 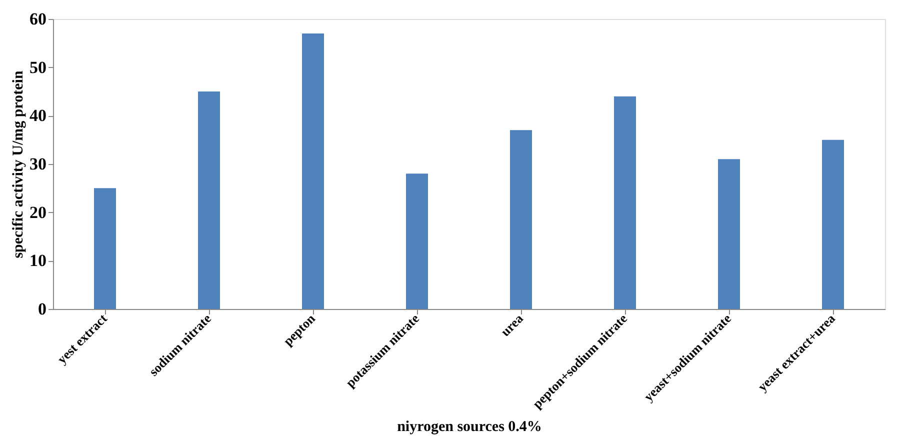 What do you see at coordinates (38, 212) in the screenshot?
I see `y-tick-label: 20` at bounding box center [38, 212].